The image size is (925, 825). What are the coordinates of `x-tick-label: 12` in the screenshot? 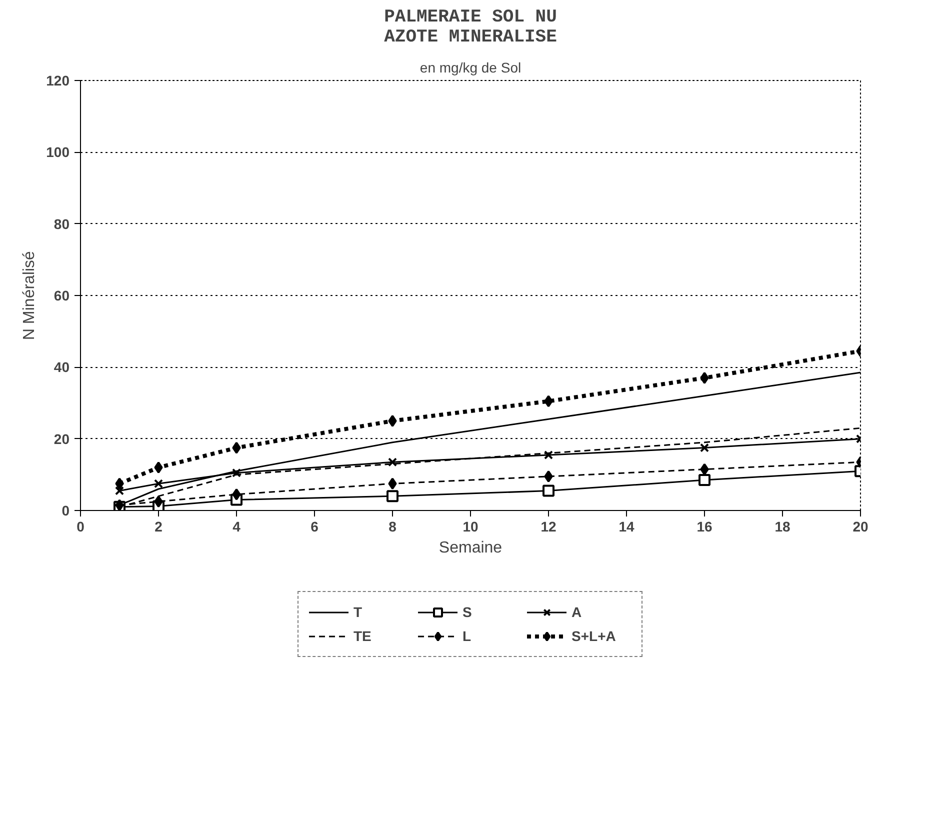 It's located at (548, 526).